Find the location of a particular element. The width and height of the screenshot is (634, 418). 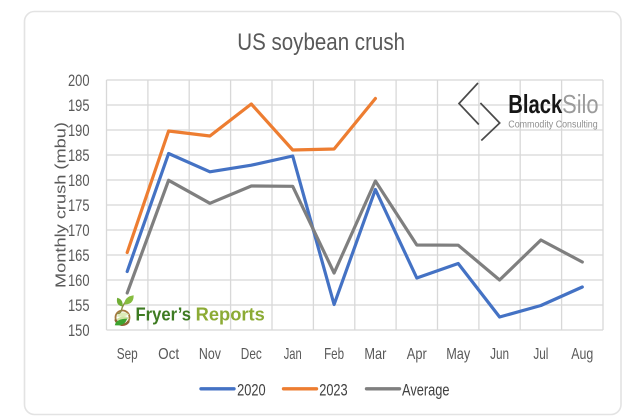

svg-text: Jun is located at coordinates (499, 354).